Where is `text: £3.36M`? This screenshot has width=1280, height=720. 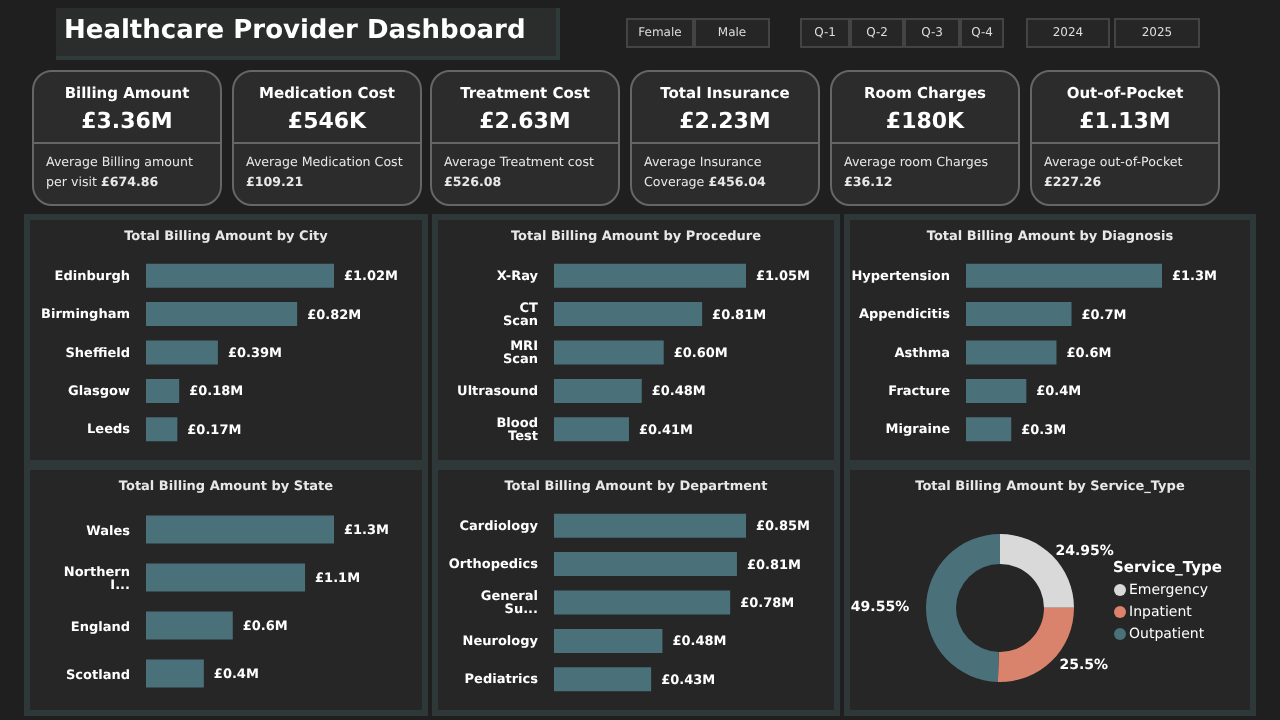
text: £3.36M is located at coordinates (127, 121).